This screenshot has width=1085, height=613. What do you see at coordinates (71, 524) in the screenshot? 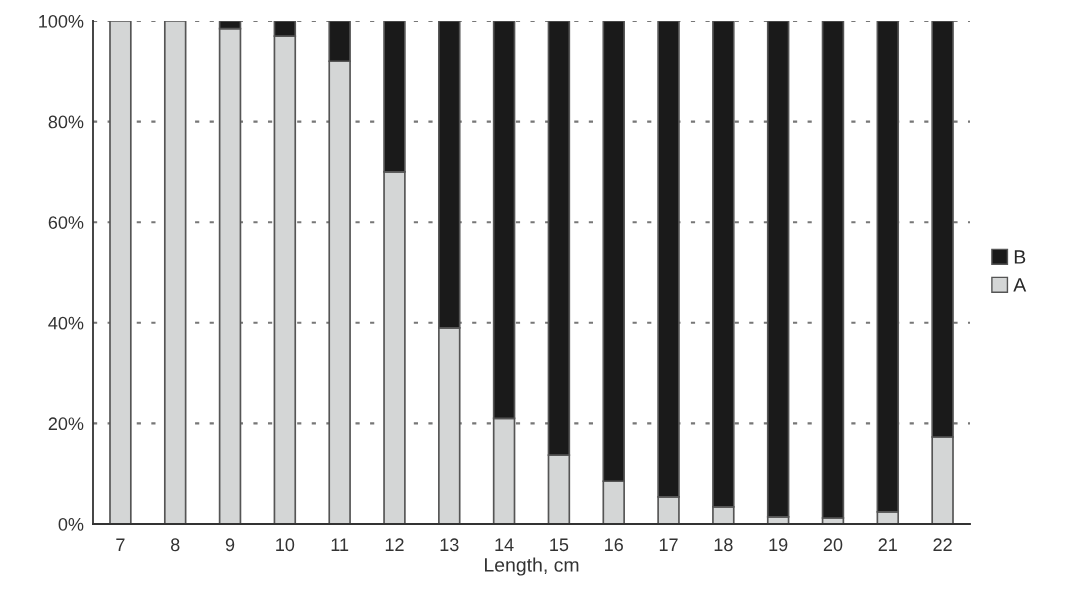
I see `y-tick-label: 0%` at bounding box center [71, 524].